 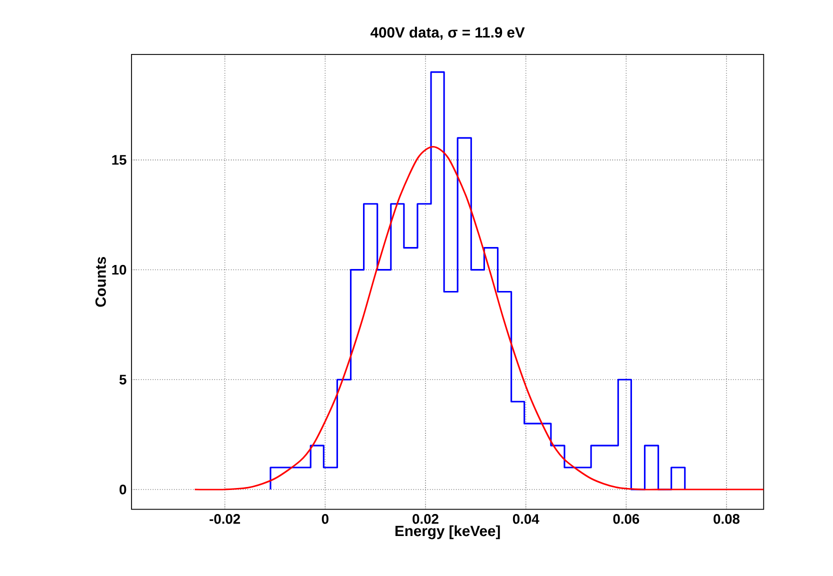 I want to click on y-tick-label: 10, so click(x=119, y=270).